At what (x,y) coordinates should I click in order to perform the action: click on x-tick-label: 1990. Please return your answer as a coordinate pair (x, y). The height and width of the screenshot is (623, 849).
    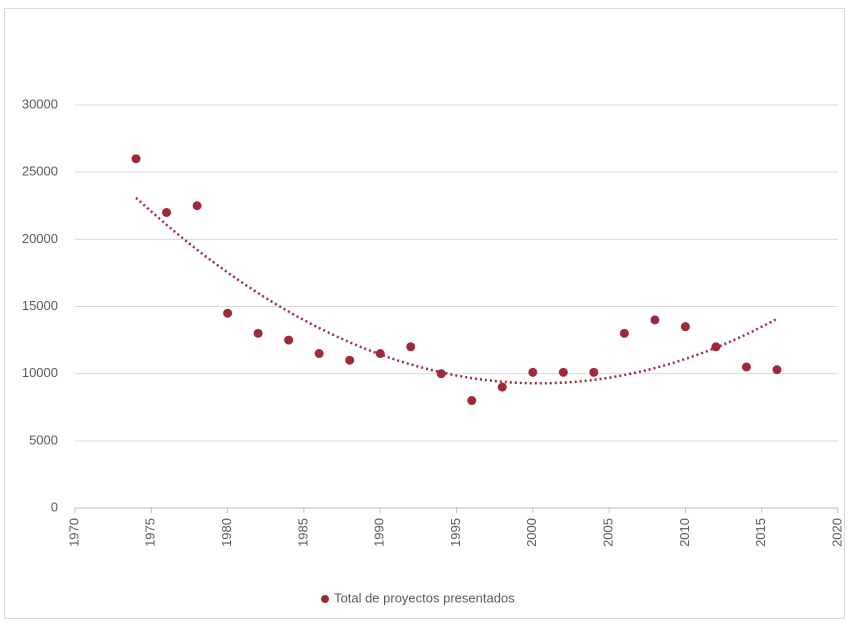
    Looking at the image, I should click on (379, 532).